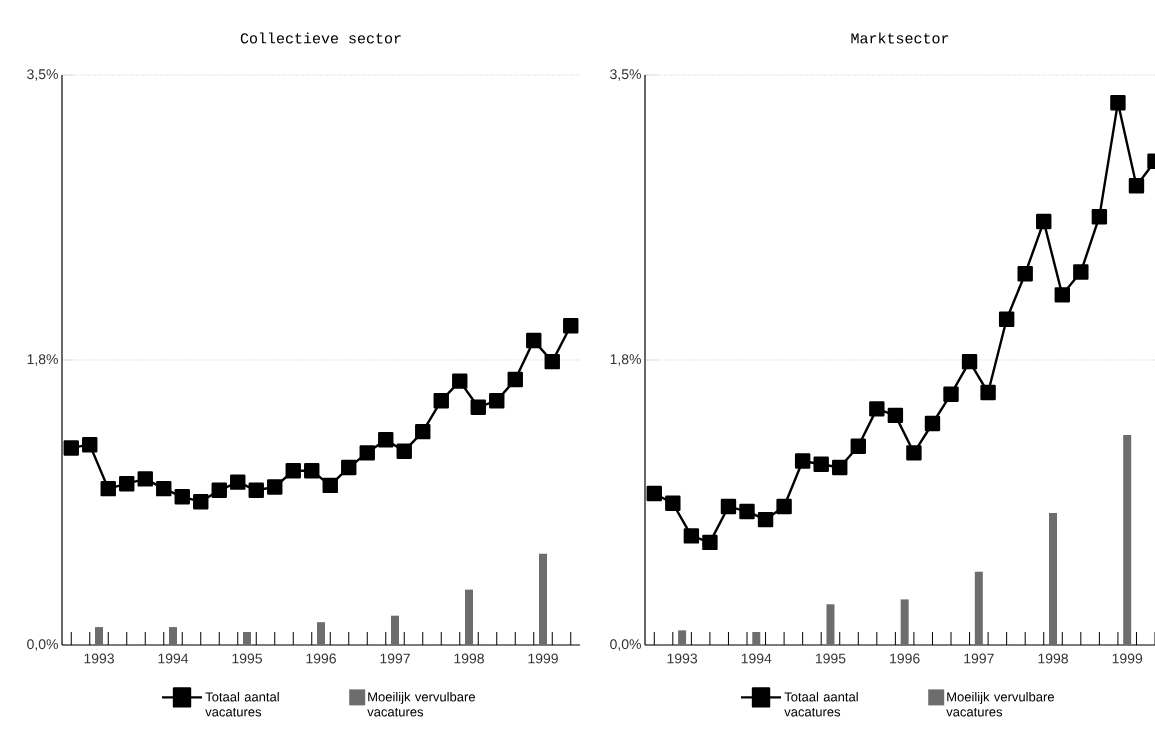  Describe the element at coordinates (320, 38) in the screenshot. I see `chart-title: Collectieve sector` at that location.